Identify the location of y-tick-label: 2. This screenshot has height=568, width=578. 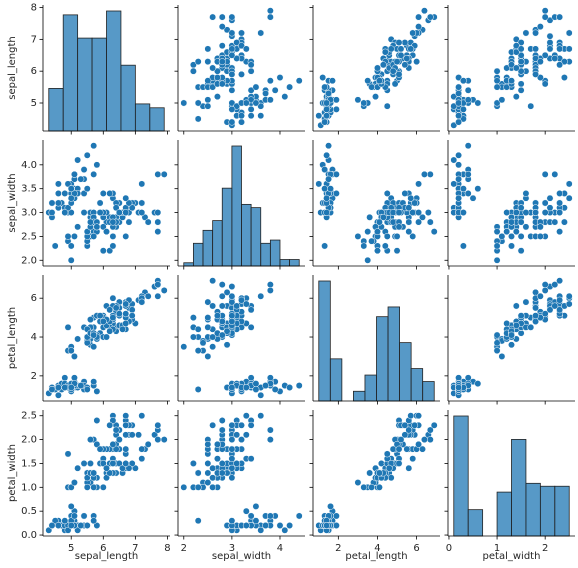
(34, 376).